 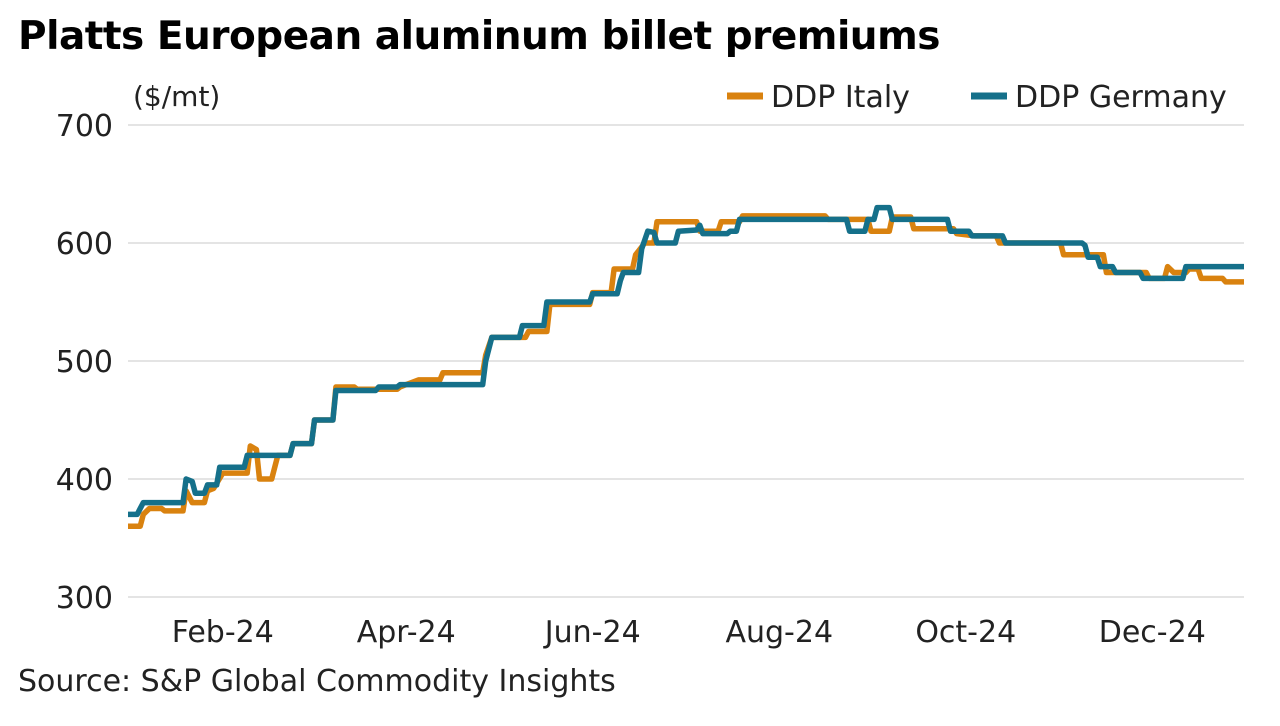 I want to click on legend-label: DDP Germany, so click(x=1121, y=97).